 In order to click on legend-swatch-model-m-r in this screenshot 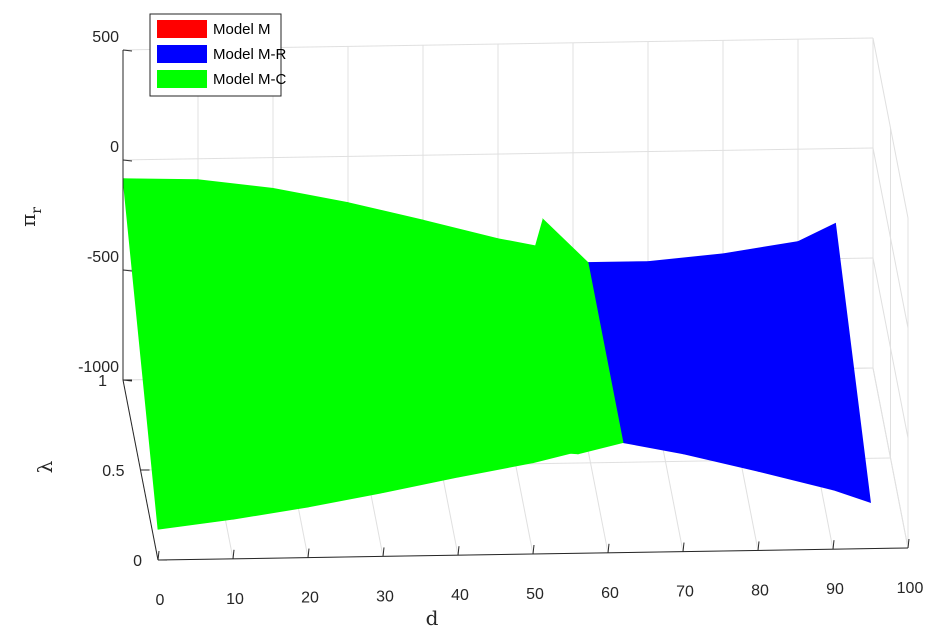, I will do `click(182, 54)`.